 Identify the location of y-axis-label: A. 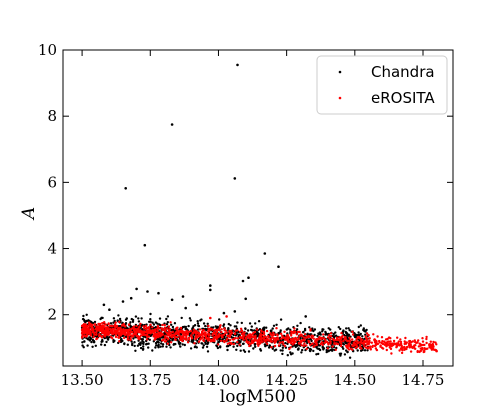
(29, 214).